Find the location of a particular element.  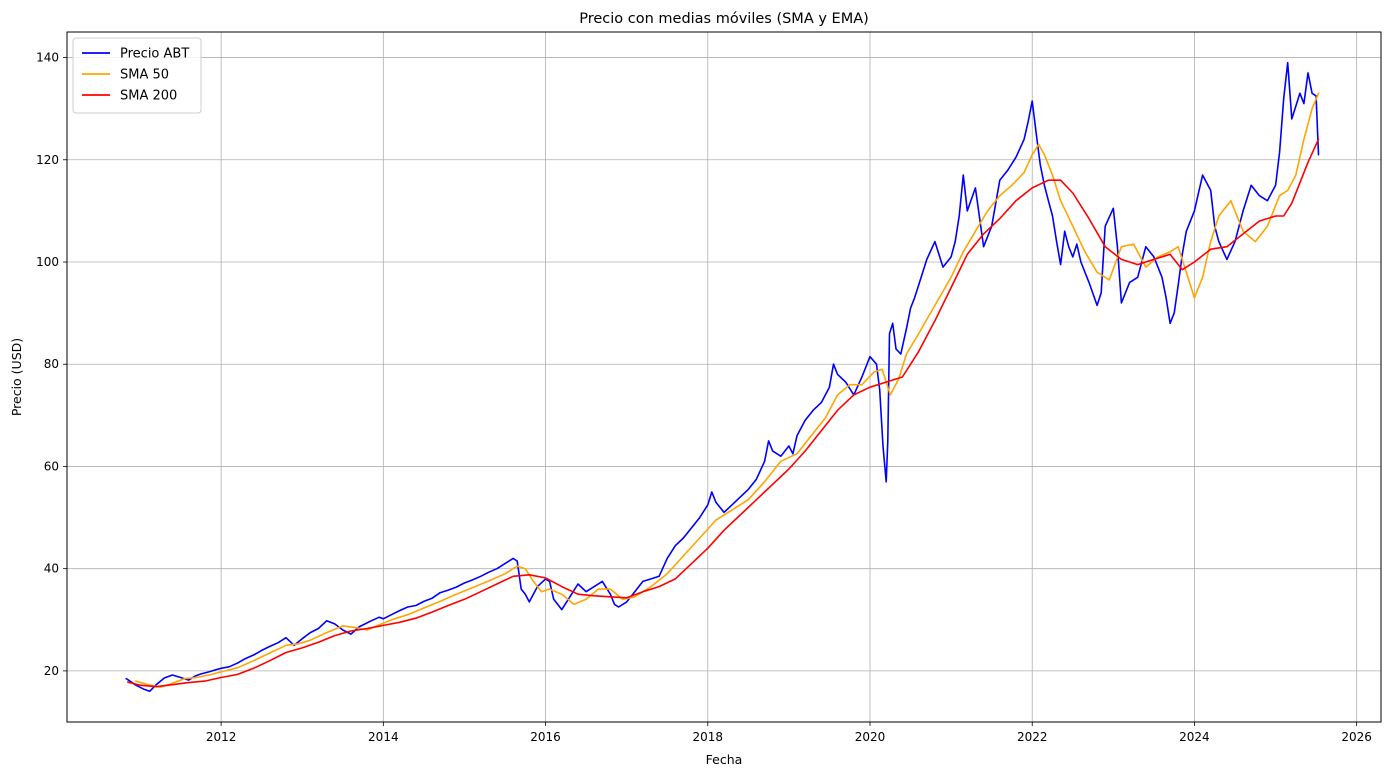

y-tick-label: 140 is located at coordinates (47, 58).